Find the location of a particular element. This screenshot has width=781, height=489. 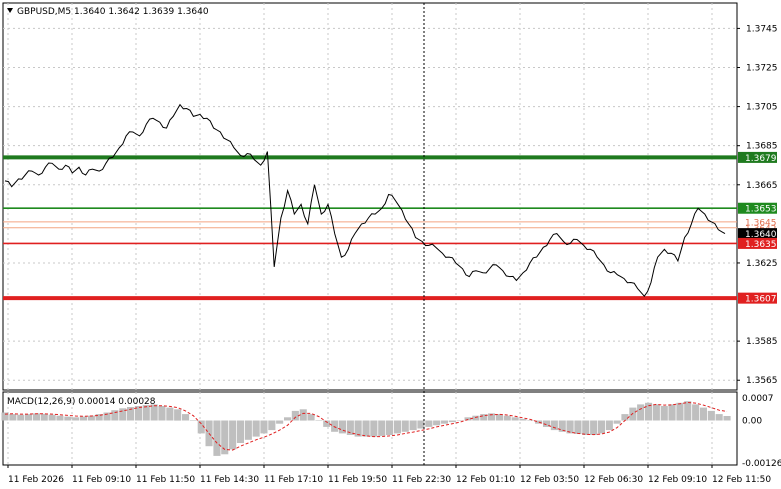

price-tick-label: 1.3705 is located at coordinates (762, 108).